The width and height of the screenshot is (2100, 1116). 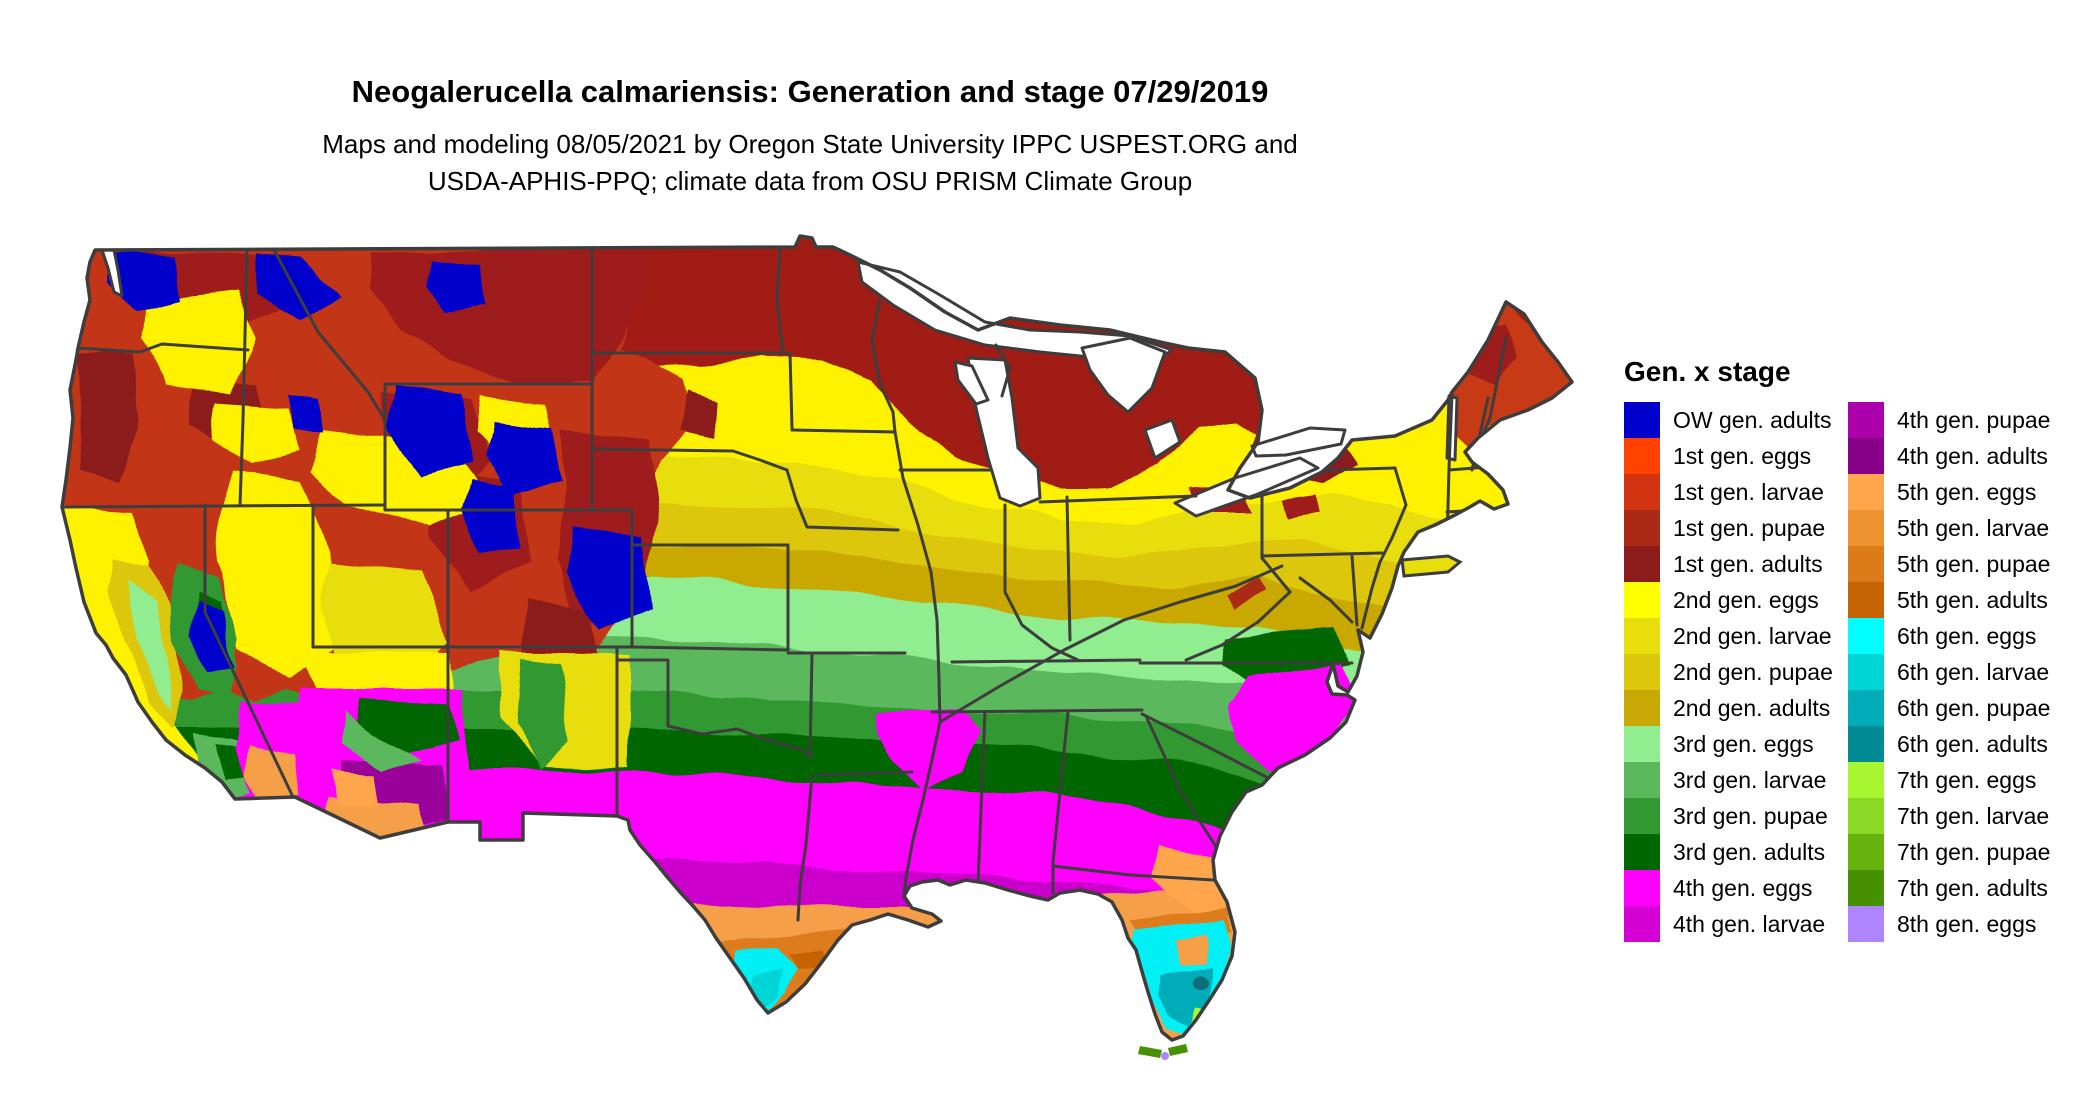 I want to click on legend-row: 5th gen. larvae, so click(x=1960, y=528).